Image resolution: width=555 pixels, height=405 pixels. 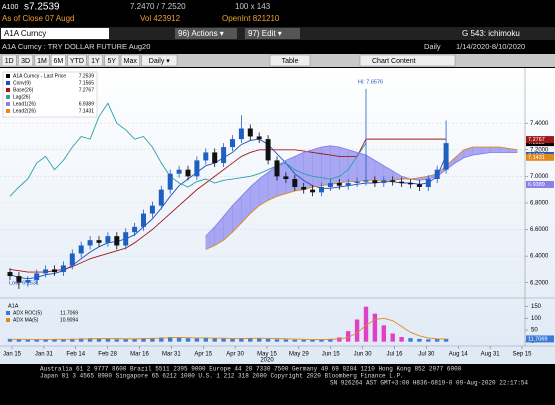 I want to click on edit-button, so click(x=272, y=33).